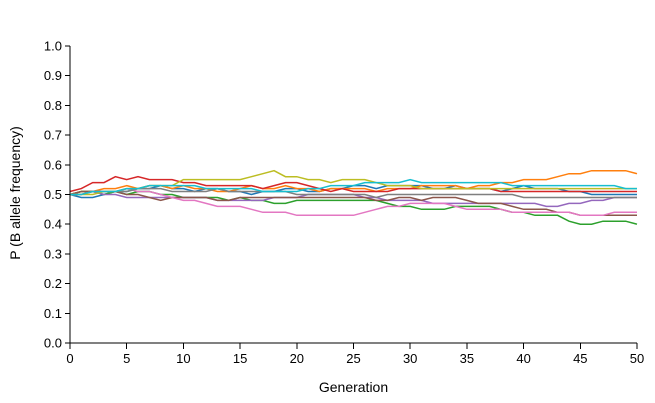 Image resolution: width=655 pixels, height=403 pixels. Describe the element at coordinates (53, 283) in the screenshot. I see `y-tick-label: 0.2` at that location.